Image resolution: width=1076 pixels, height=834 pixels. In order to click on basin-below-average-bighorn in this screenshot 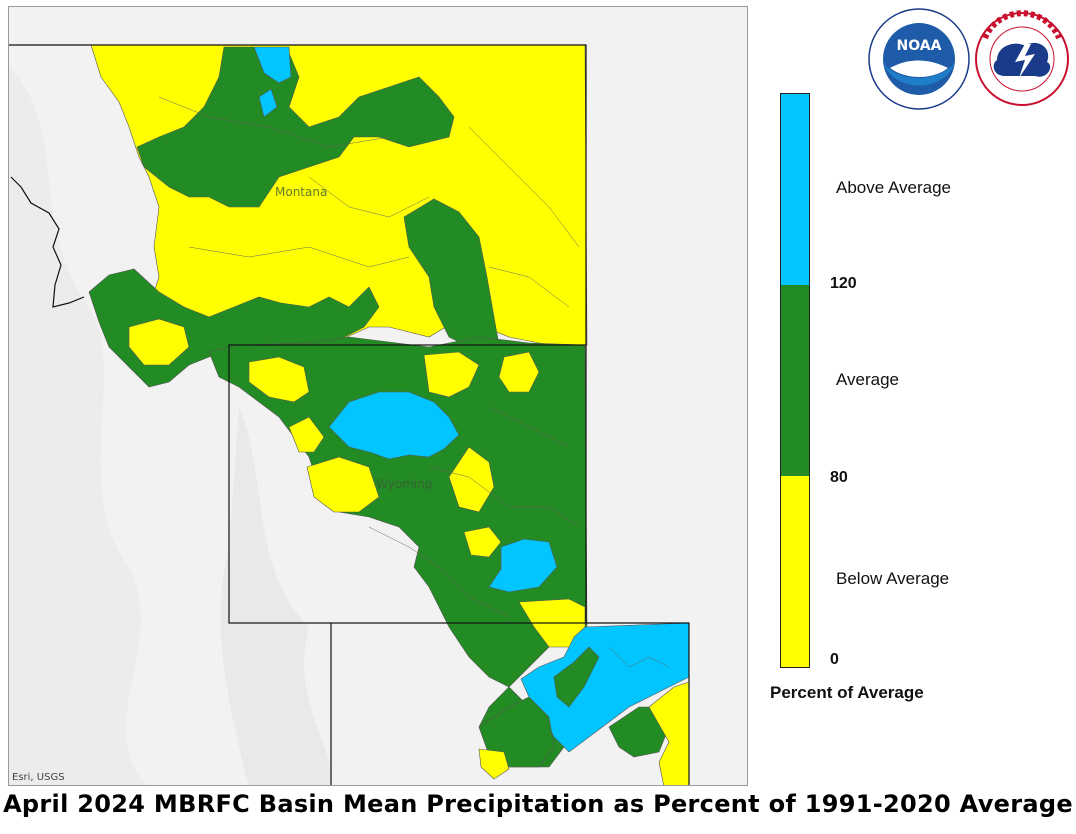, I will do `click(451, 374)`.